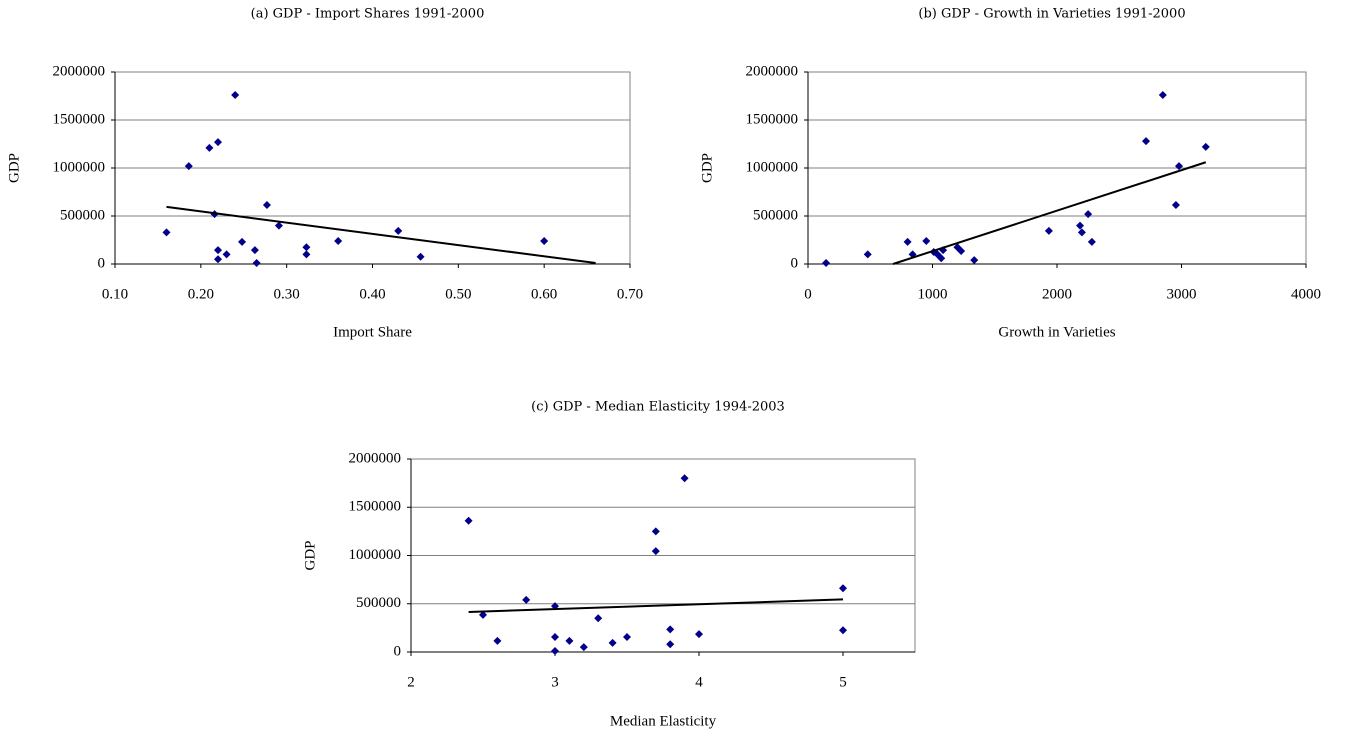 Image resolution: width=1346 pixels, height=739 pixels. Describe the element at coordinates (933, 294) in the screenshot. I see `x-tick-label: 1000` at that location.